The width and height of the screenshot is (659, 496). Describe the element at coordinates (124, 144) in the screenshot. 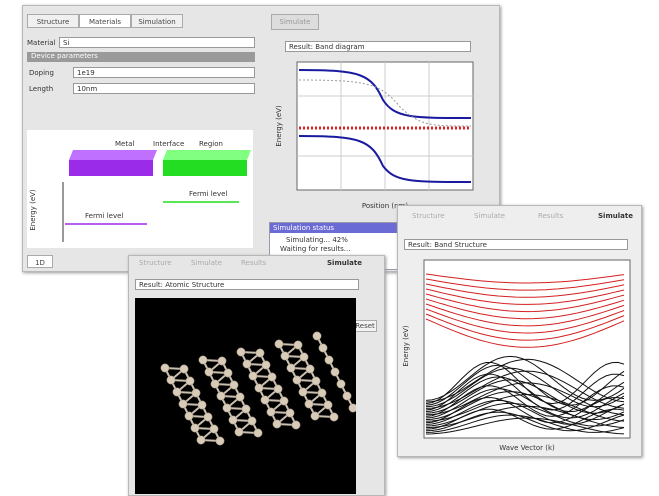

I see `region-label: Metal` at that location.